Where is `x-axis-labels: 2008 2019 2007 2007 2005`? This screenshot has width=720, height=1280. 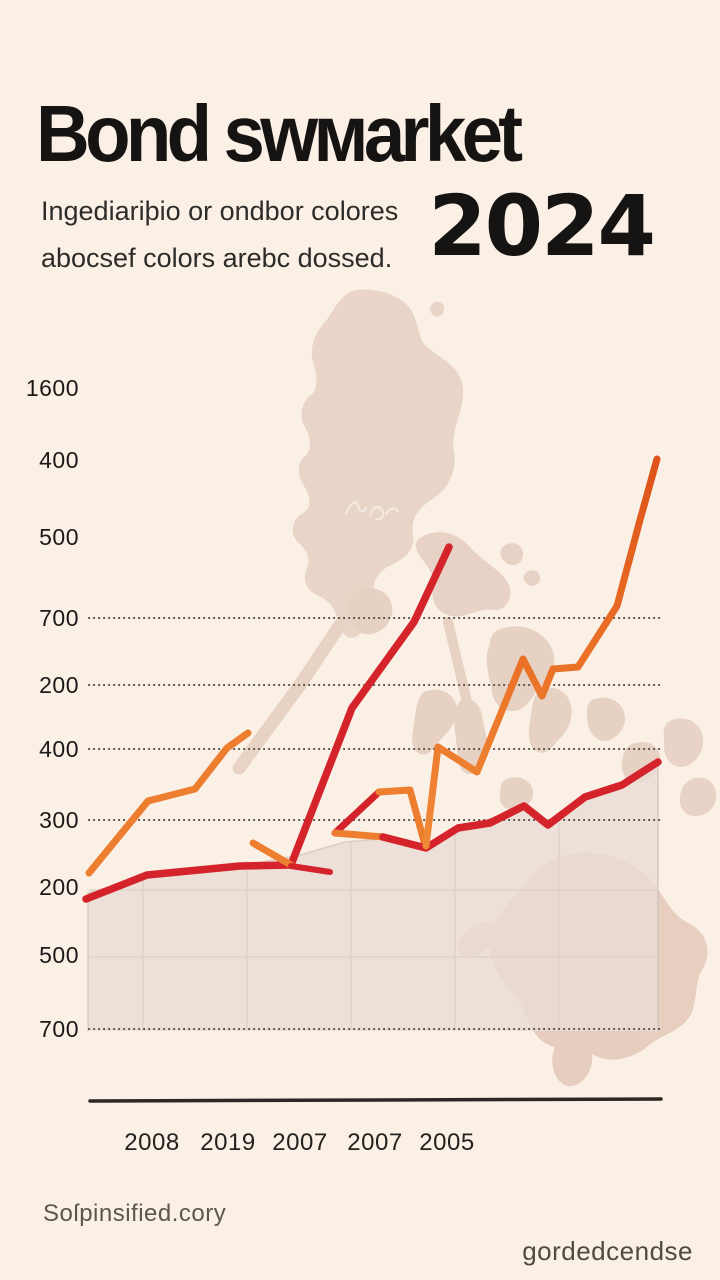
x-axis-labels: 2008 2019 2007 2007 2005 is located at coordinates (360, 1144).